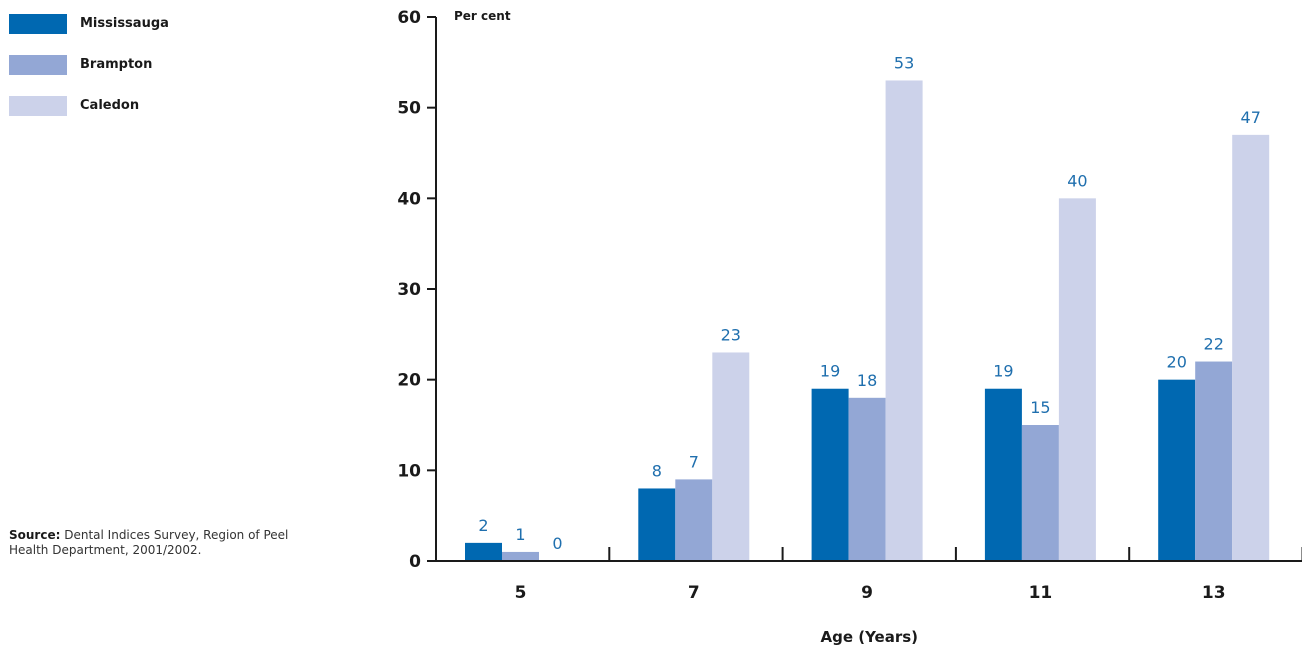 The width and height of the screenshot is (1302, 650). I want to click on legend-label: Mississauga, so click(124, 23).